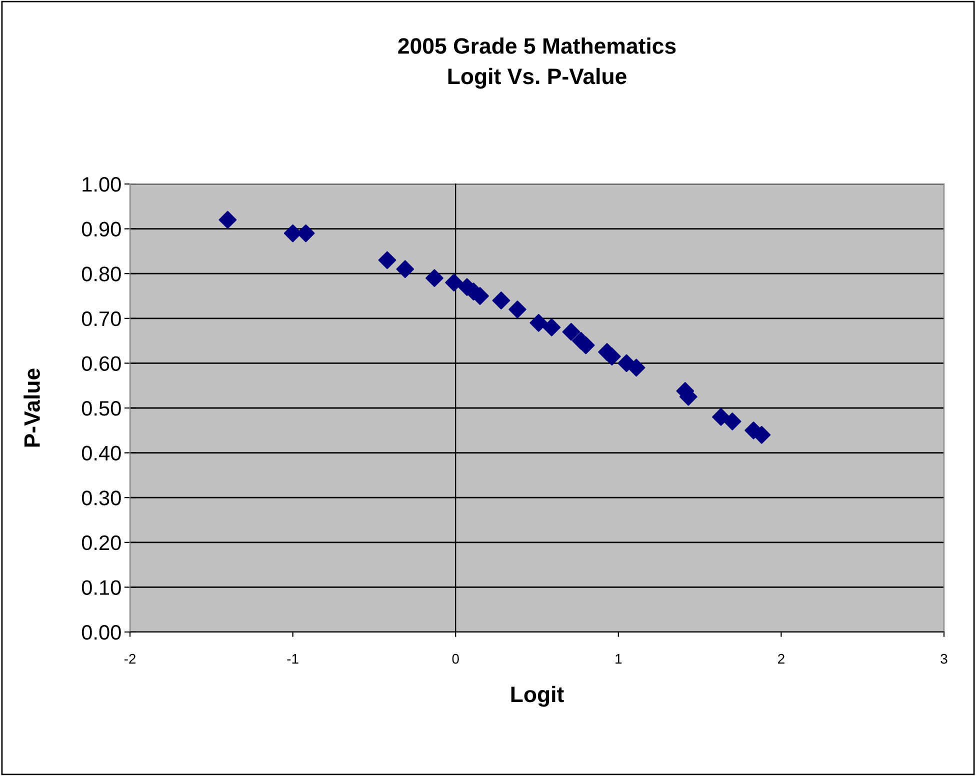 The width and height of the screenshot is (976, 776). Describe the element at coordinates (101, 184) in the screenshot. I see `y-tick-label: 1.00` at that location.